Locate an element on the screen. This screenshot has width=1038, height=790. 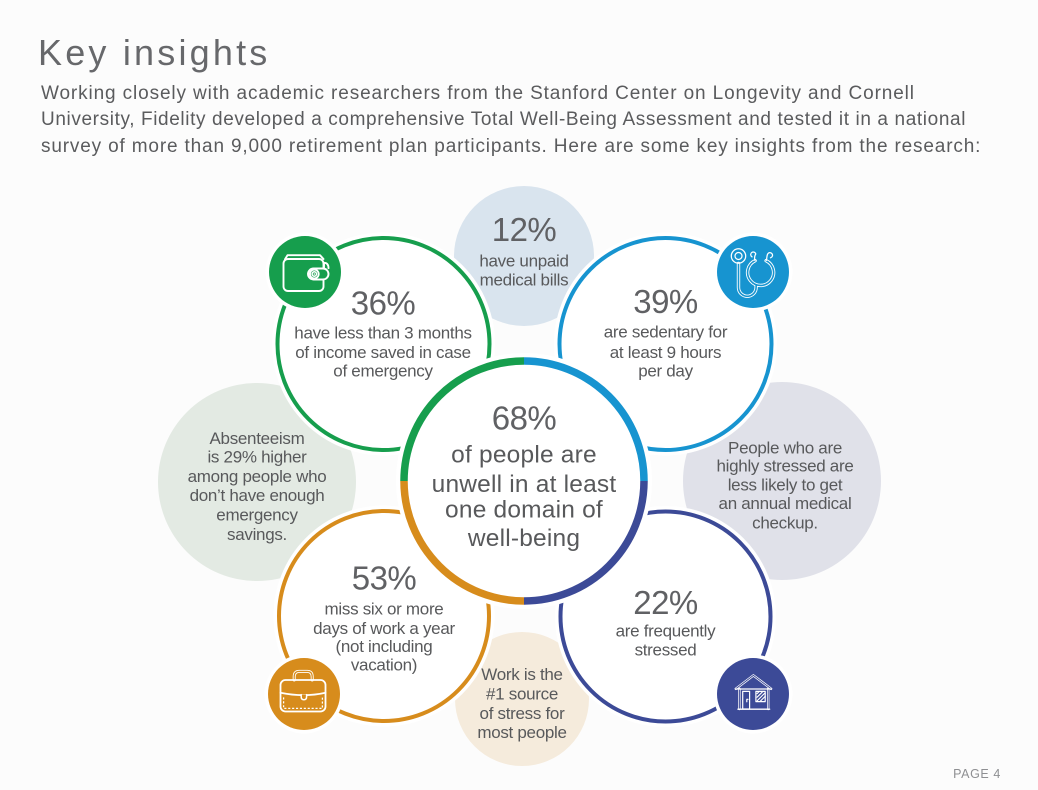
svg-text: 22% is located at coordinates (665, 602).